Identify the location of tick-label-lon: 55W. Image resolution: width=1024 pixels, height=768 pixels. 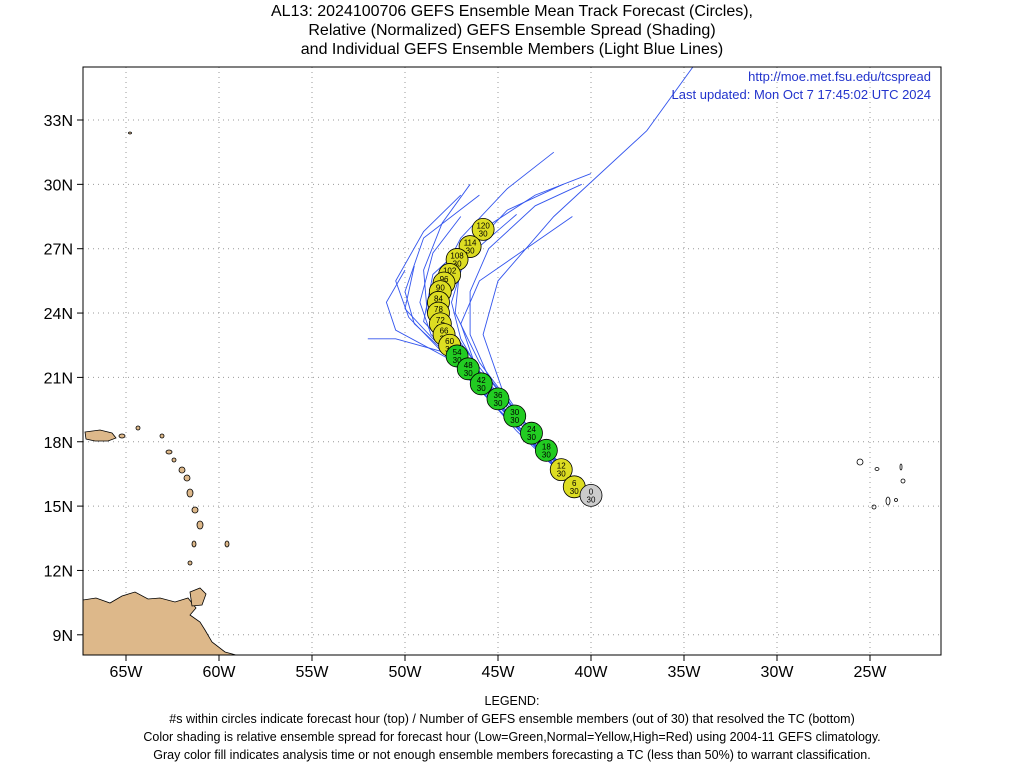
(313, 672).